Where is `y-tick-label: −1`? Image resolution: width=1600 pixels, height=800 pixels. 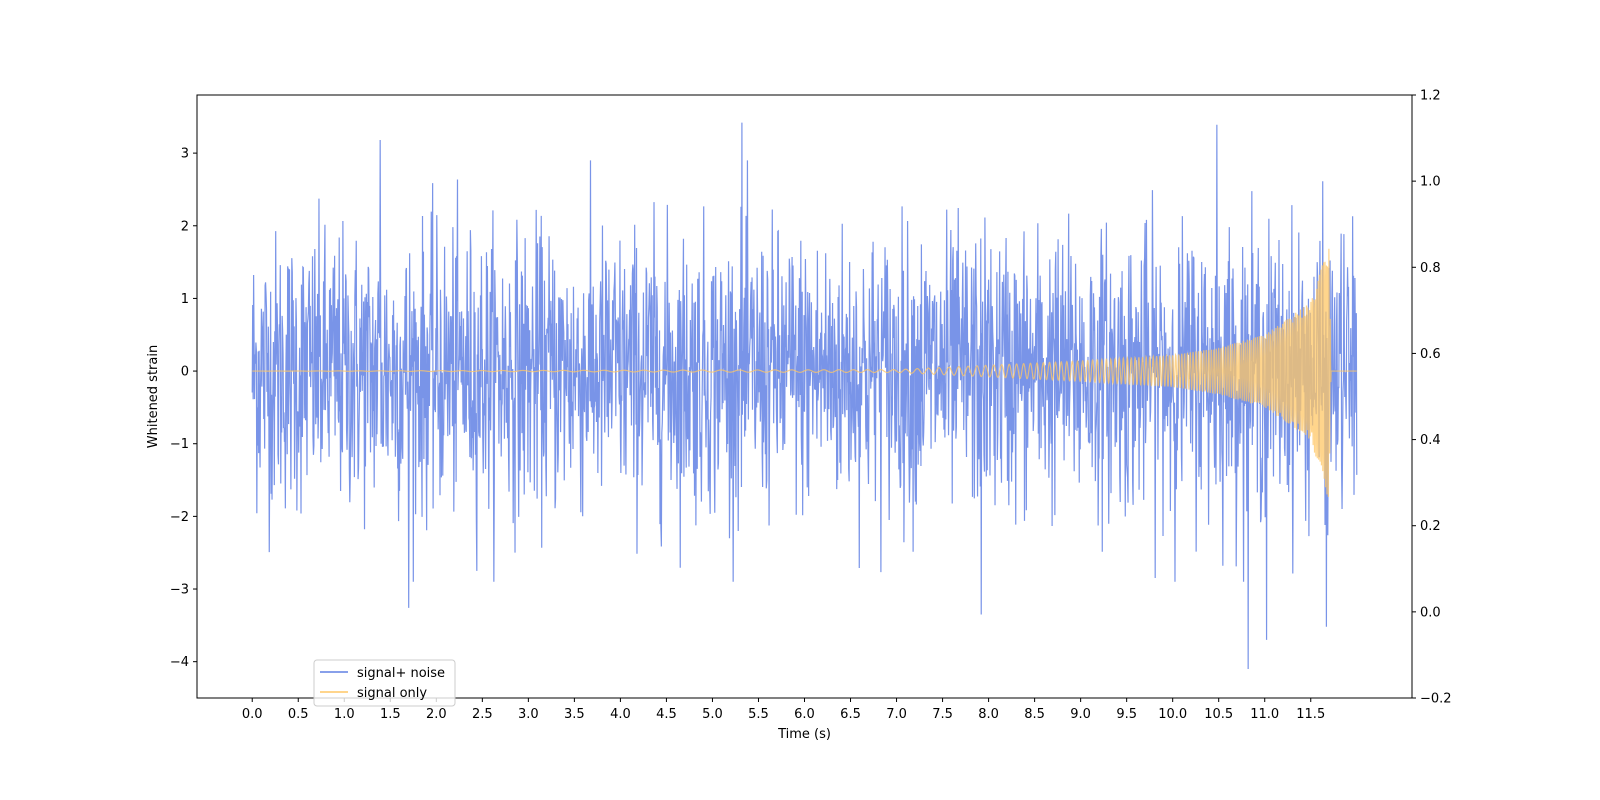 y-tick-label: −1 is located at coordinates (179, 444).